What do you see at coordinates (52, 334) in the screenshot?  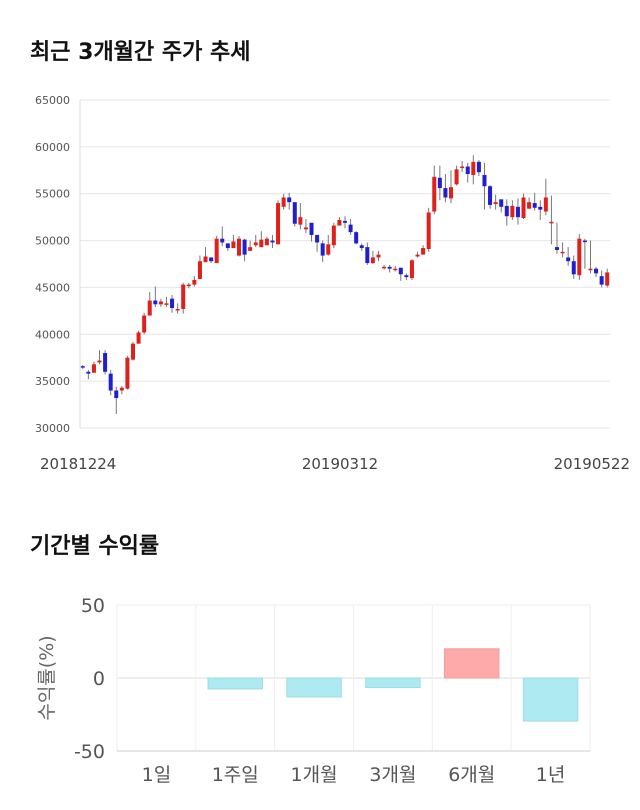 I see `y-tick-label: 40000` at bounding box center [52, 334].